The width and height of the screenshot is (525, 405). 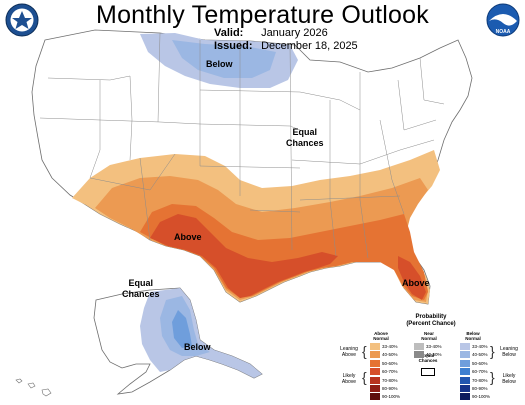 I want to click on legend-leaning-above: Leaning Above, so click(x=349, y=352).